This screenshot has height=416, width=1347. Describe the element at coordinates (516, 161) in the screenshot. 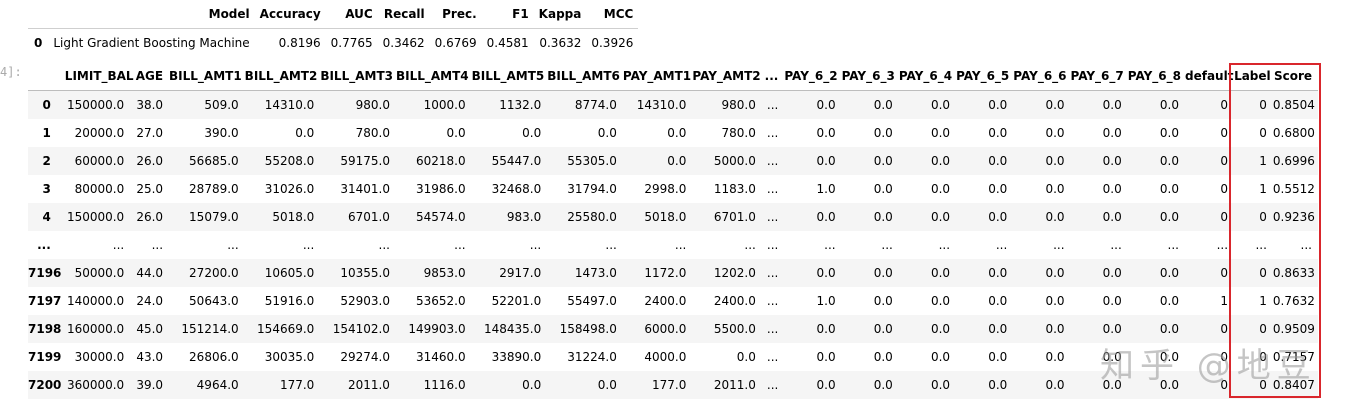

I see `table-cell: 55447.0` at that location.